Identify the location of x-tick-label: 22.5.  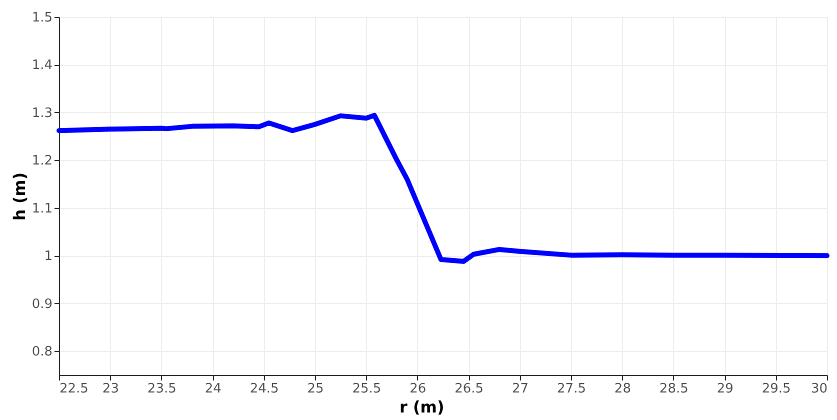
(74, 389).